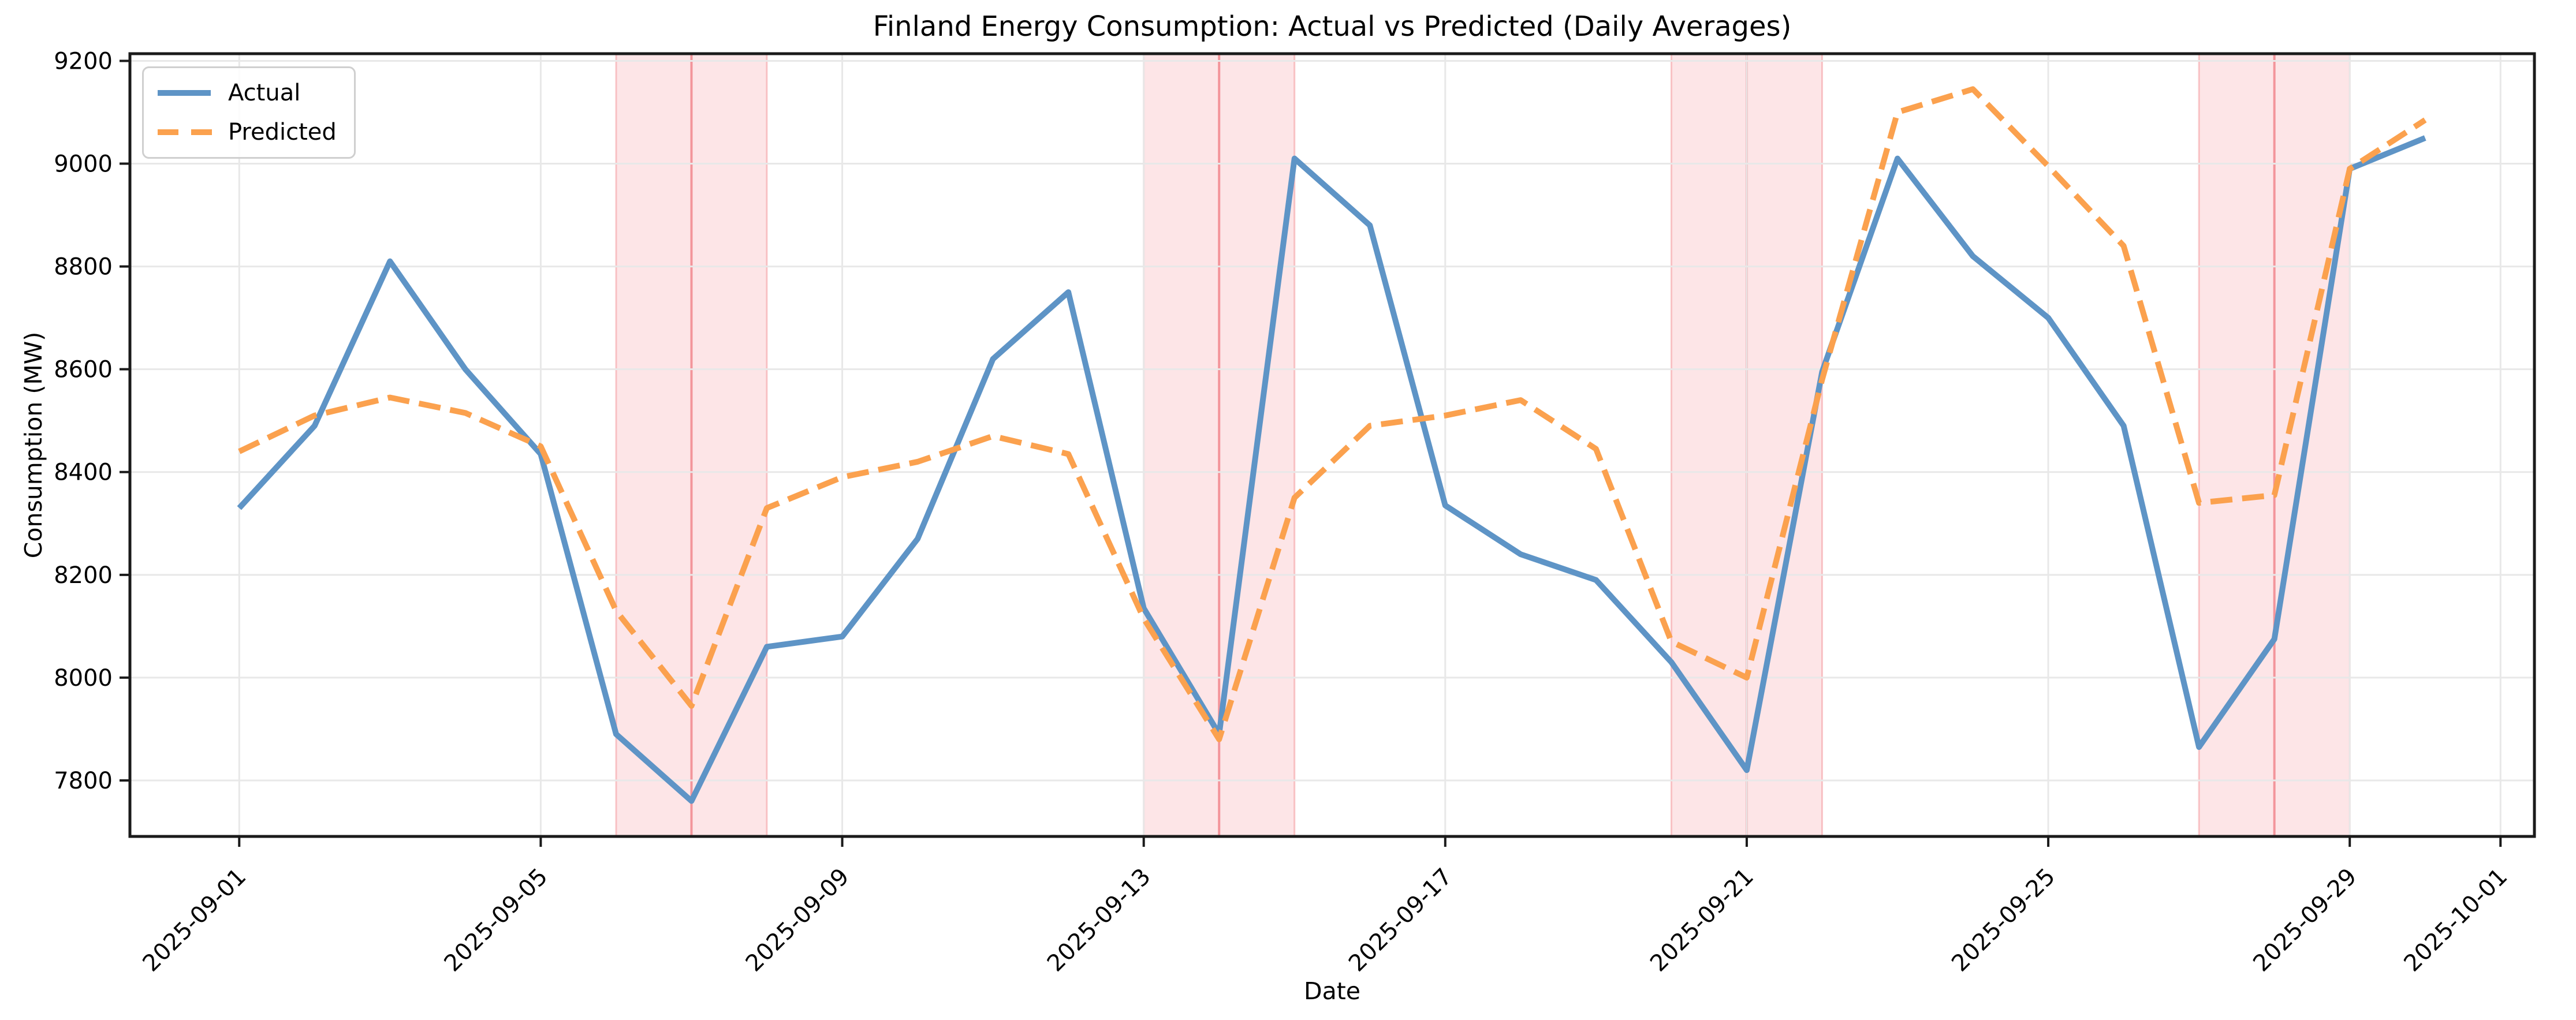 The image size is (2576, 1020). I want to click on legend-line-dashed-icon, so click(185, 132).